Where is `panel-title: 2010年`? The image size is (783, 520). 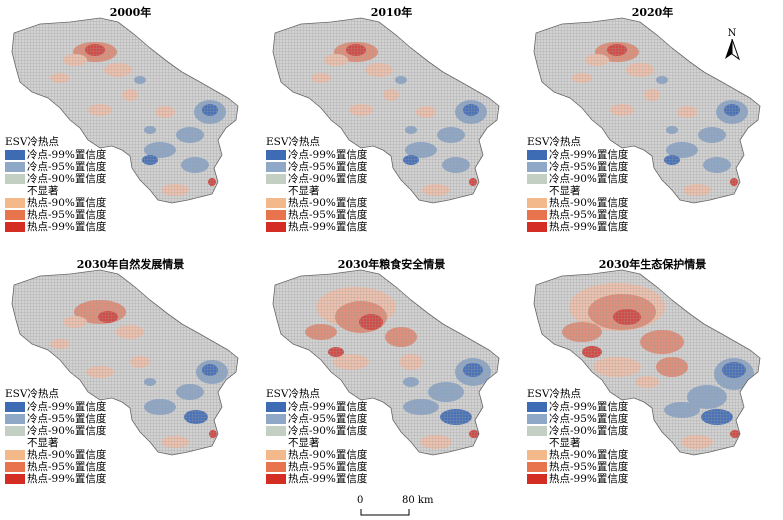
panel-title: 2010年 is located at coordinates (391, 12).